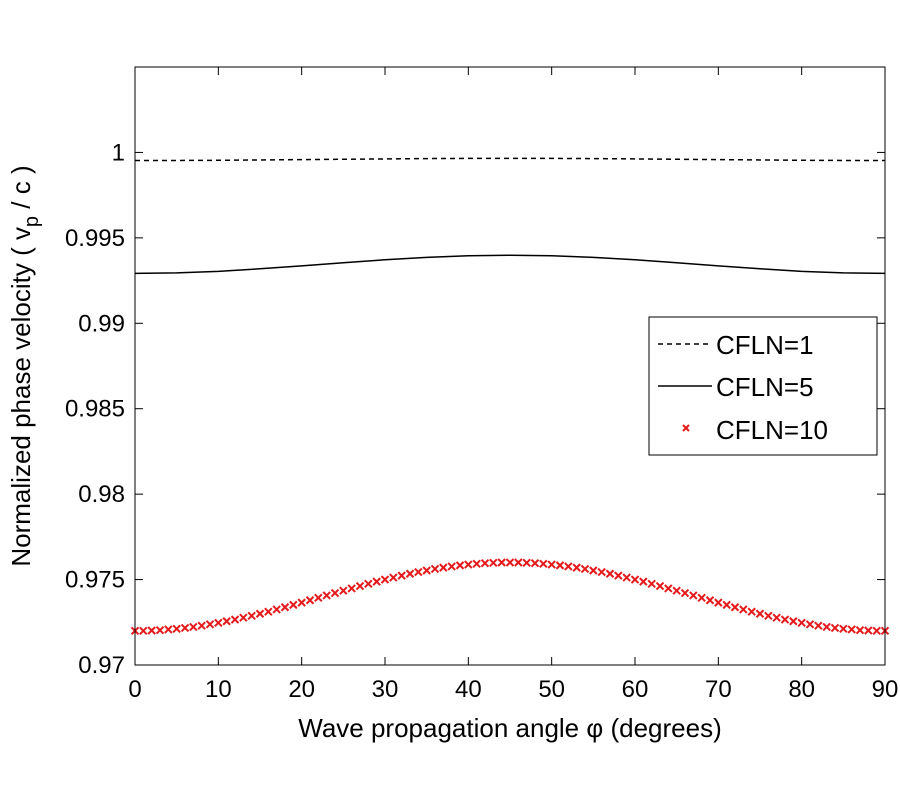 The height and width of the screenshot is (800, 900). Describe the element at coordinates (772, 430) in the screenshot. I see `legend-label-cfln10: CFLN=10` at that location.